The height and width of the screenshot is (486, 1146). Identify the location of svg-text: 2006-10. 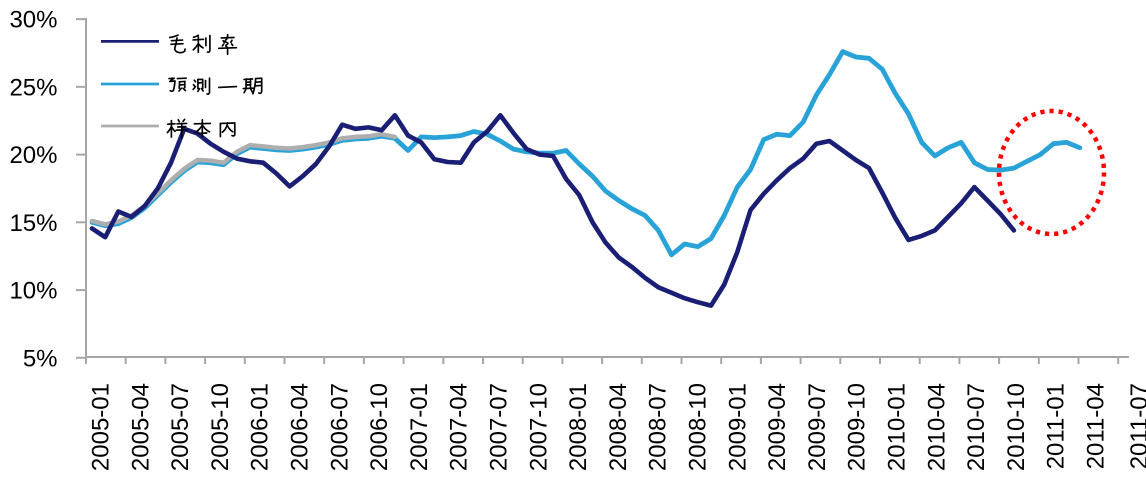
(379, 427).